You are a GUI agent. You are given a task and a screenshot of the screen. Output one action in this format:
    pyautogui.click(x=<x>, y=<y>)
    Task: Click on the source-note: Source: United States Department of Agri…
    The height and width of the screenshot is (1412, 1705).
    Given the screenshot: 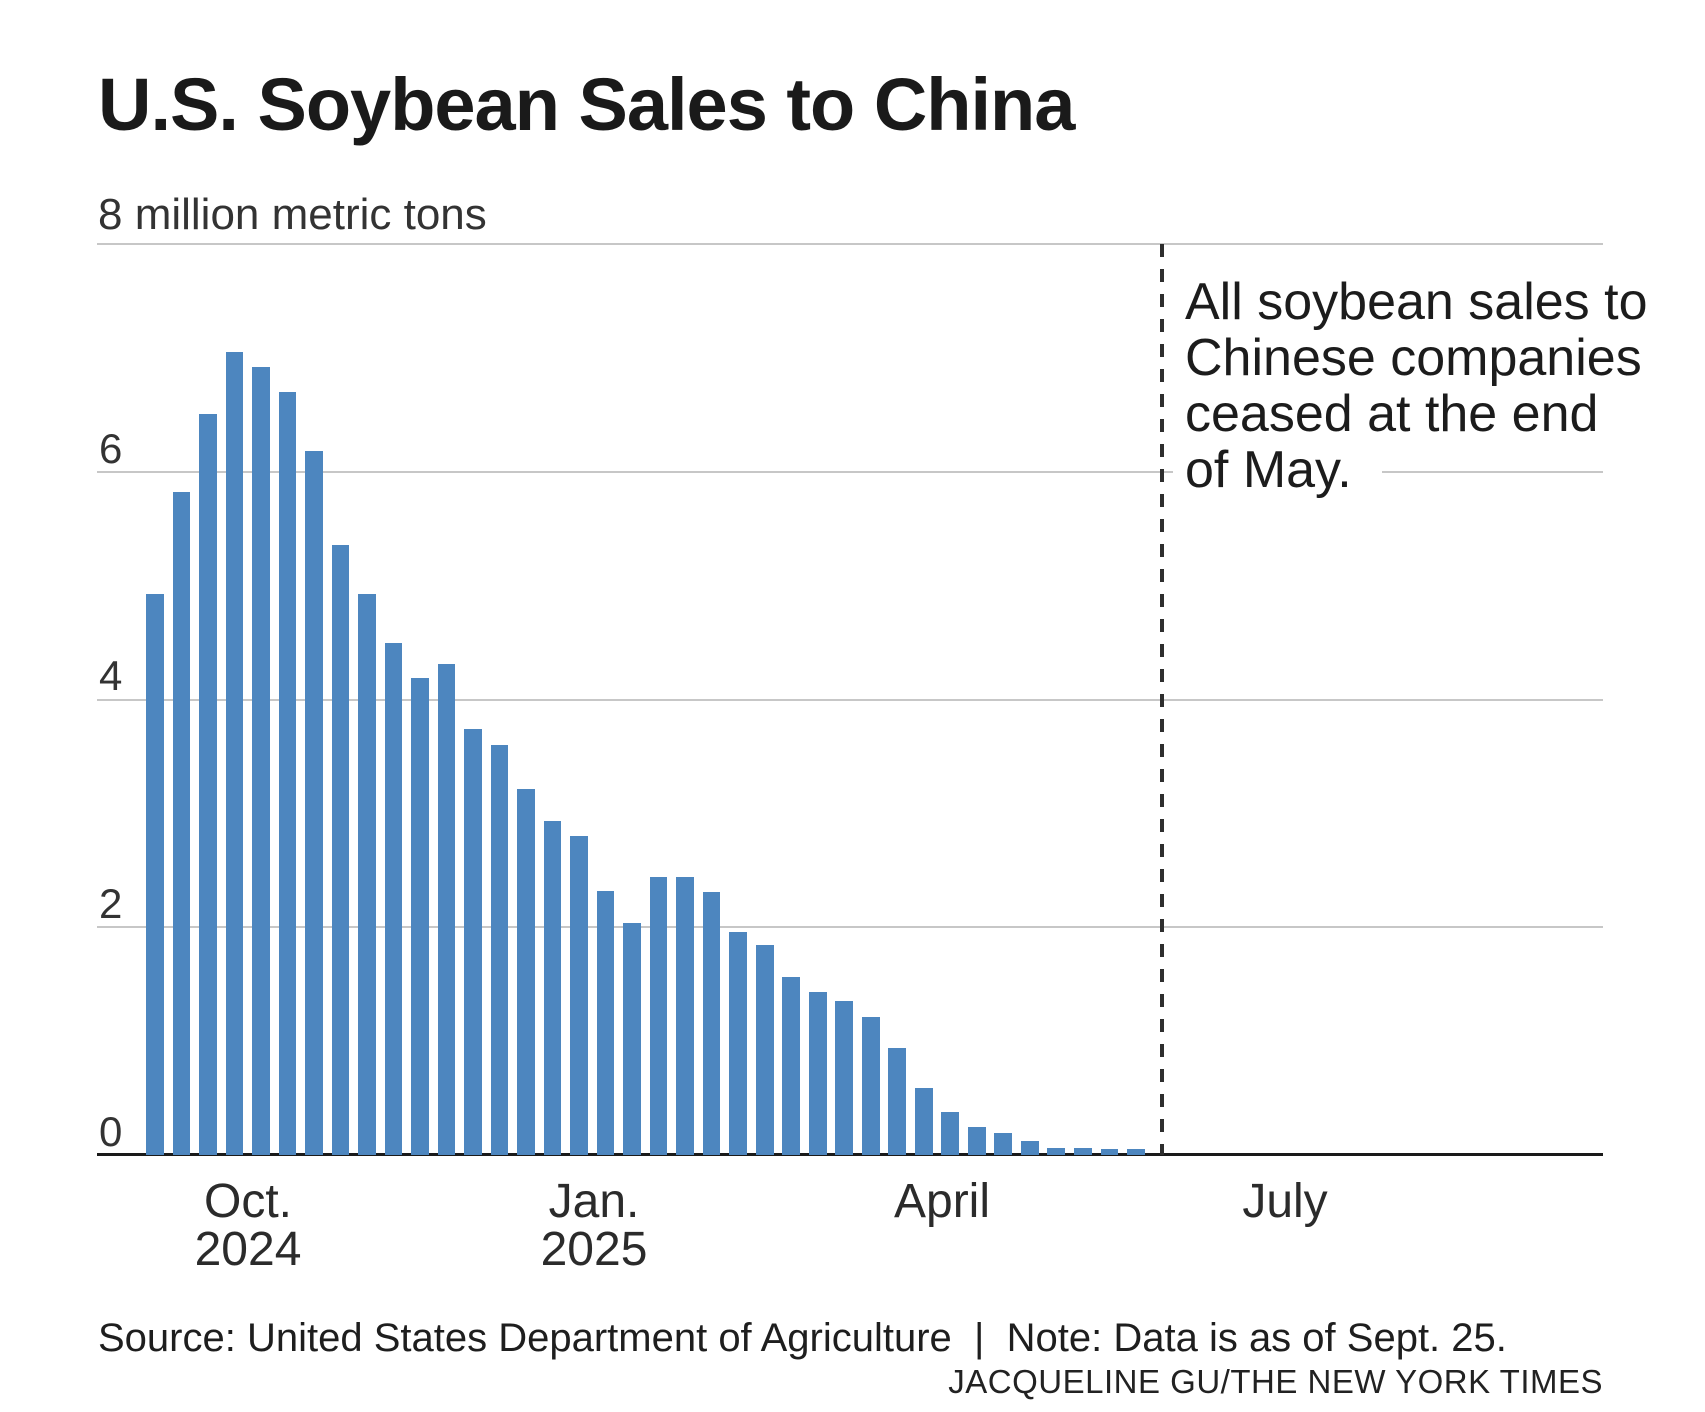 What is the action you would take?
    pyautogui.click(x=802, y=1338)
    